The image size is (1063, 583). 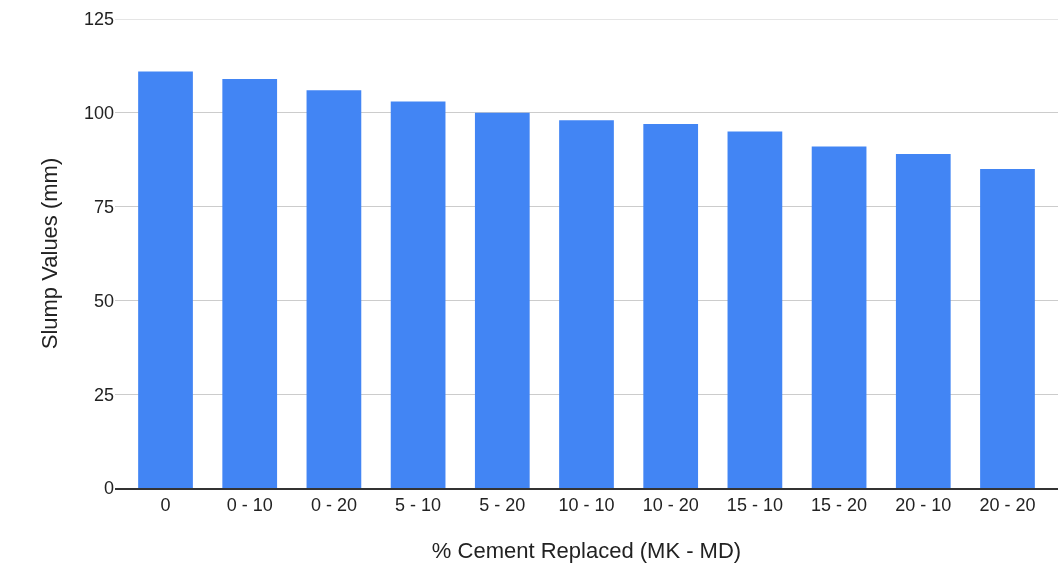 I want to click on x-tick-label: 0 - 20, so click(x=333, y=505).